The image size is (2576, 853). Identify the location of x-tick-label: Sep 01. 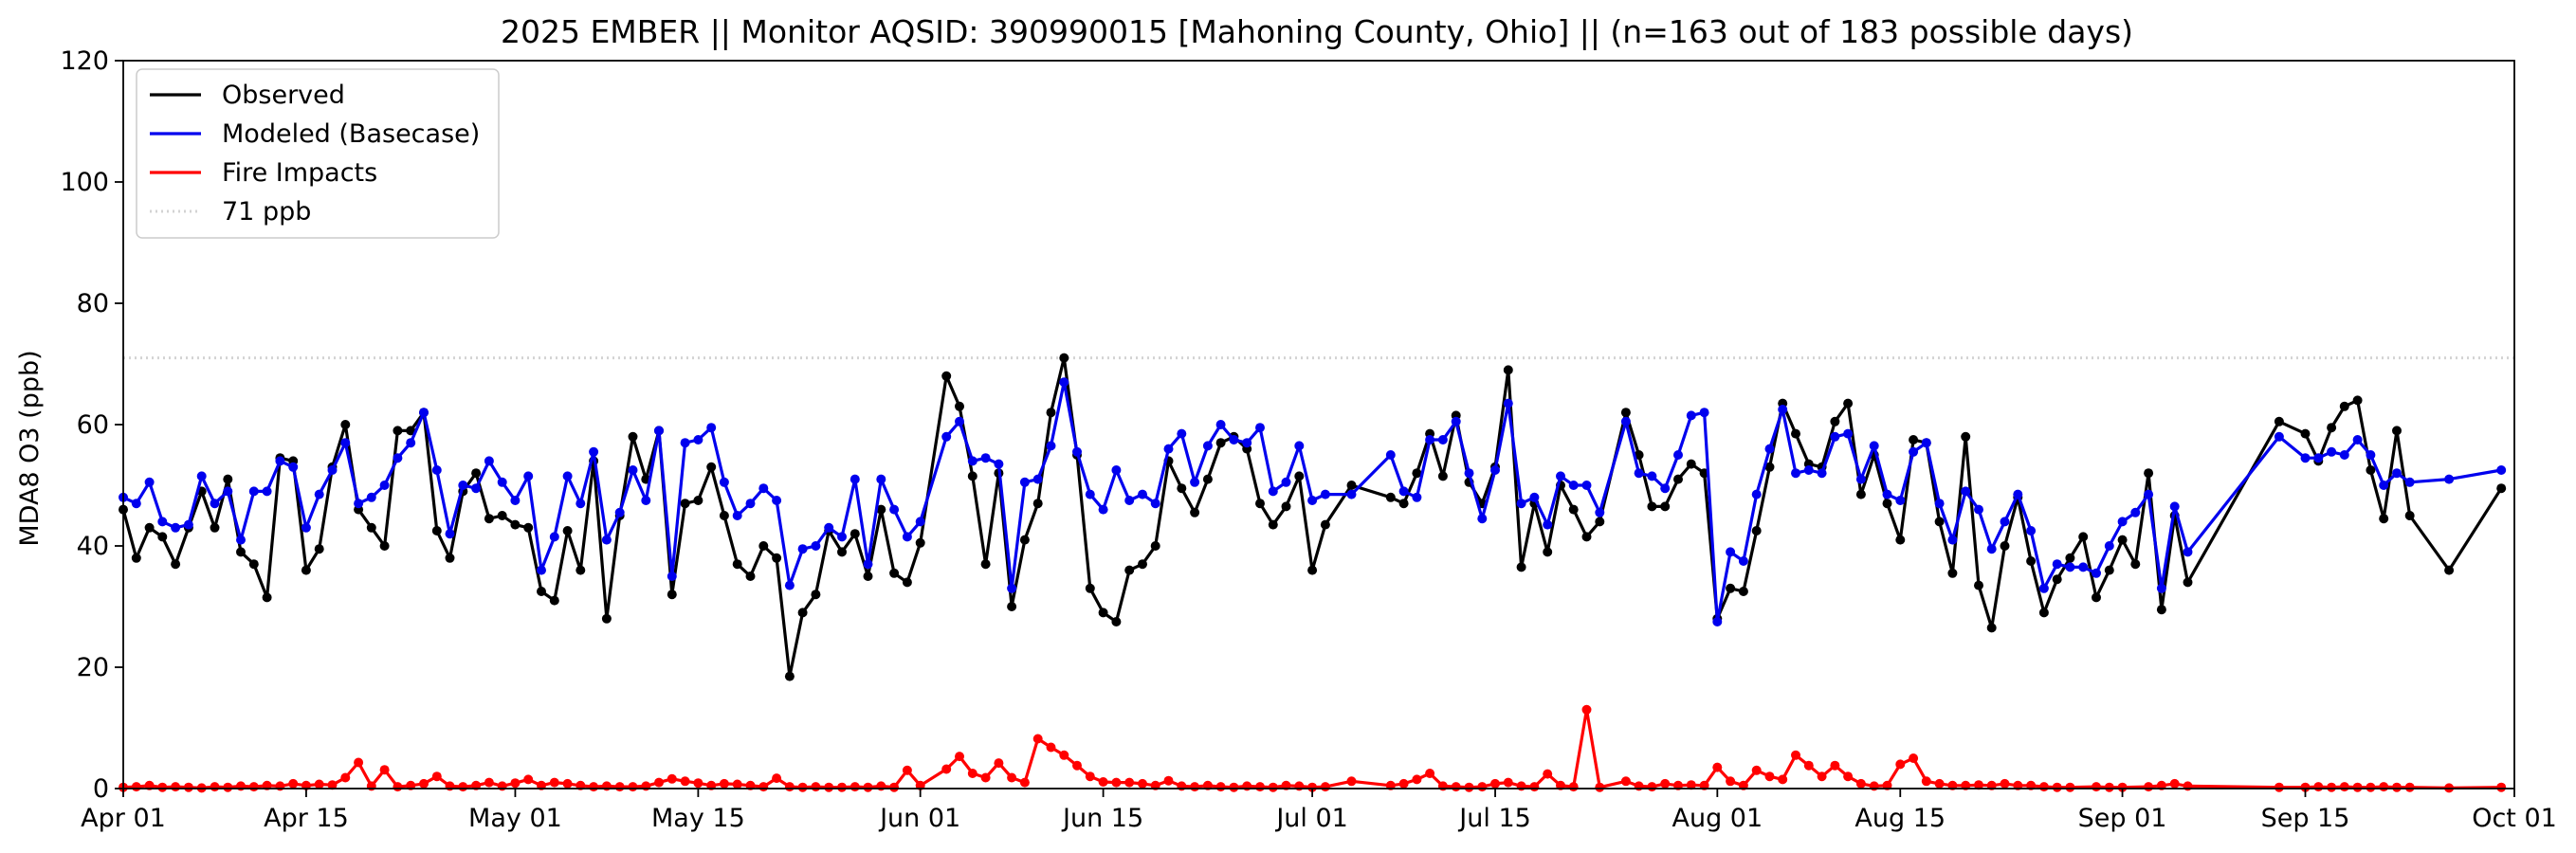
(2122, 818).